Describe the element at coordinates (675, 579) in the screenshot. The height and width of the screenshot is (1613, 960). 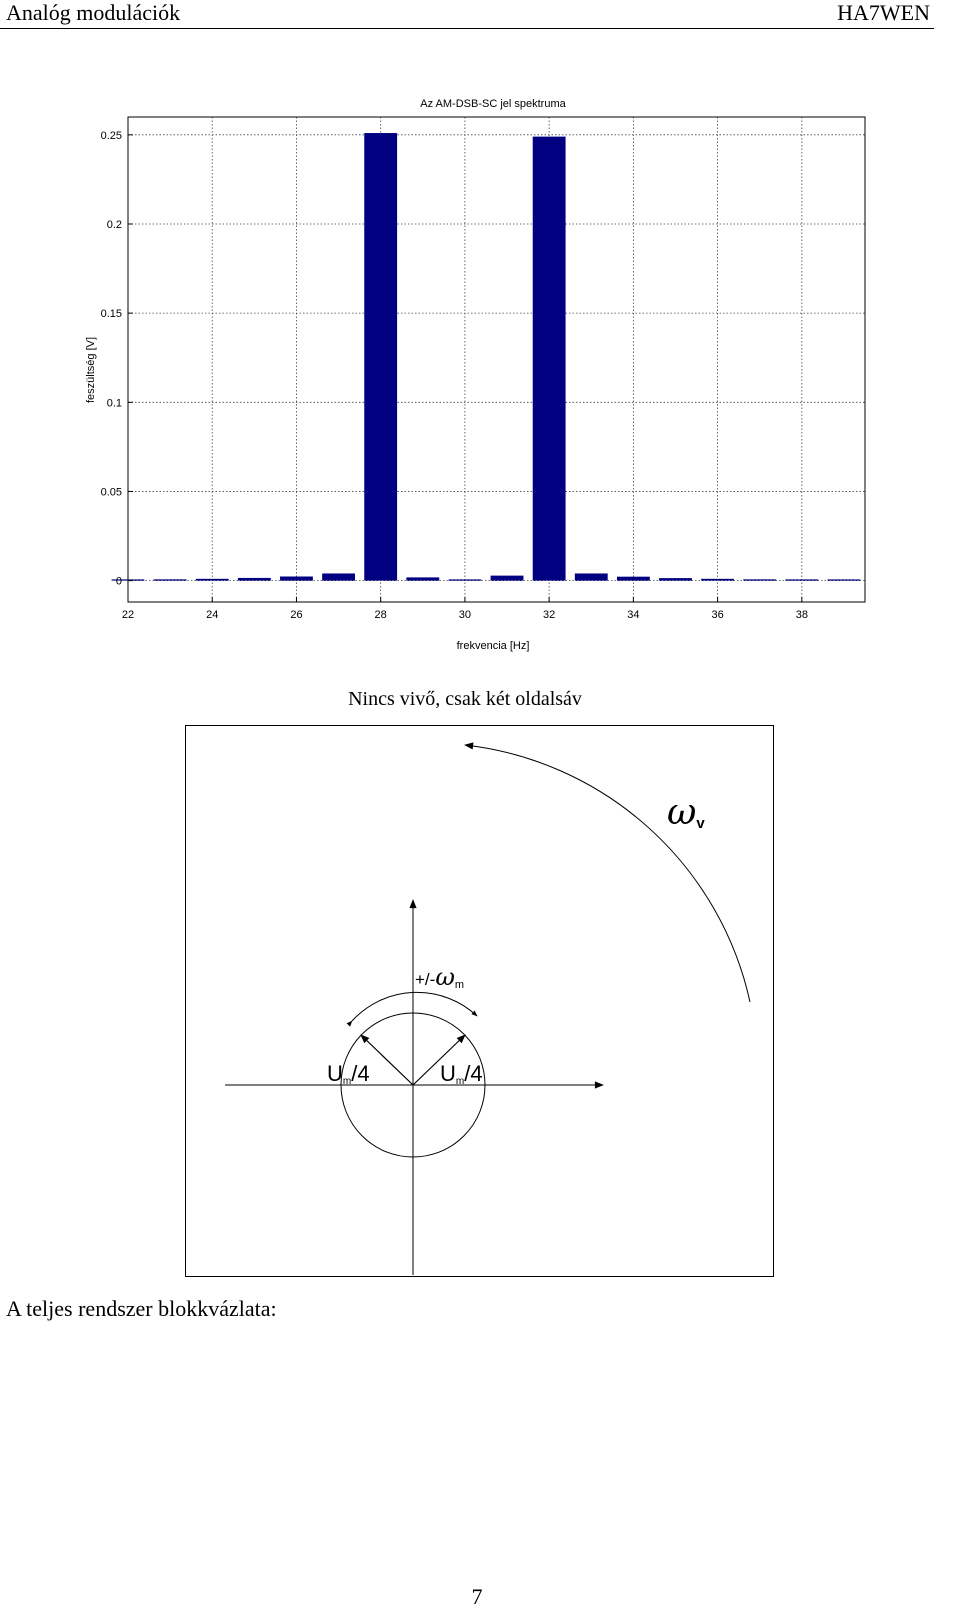
I see `bar-35hz` at that location.